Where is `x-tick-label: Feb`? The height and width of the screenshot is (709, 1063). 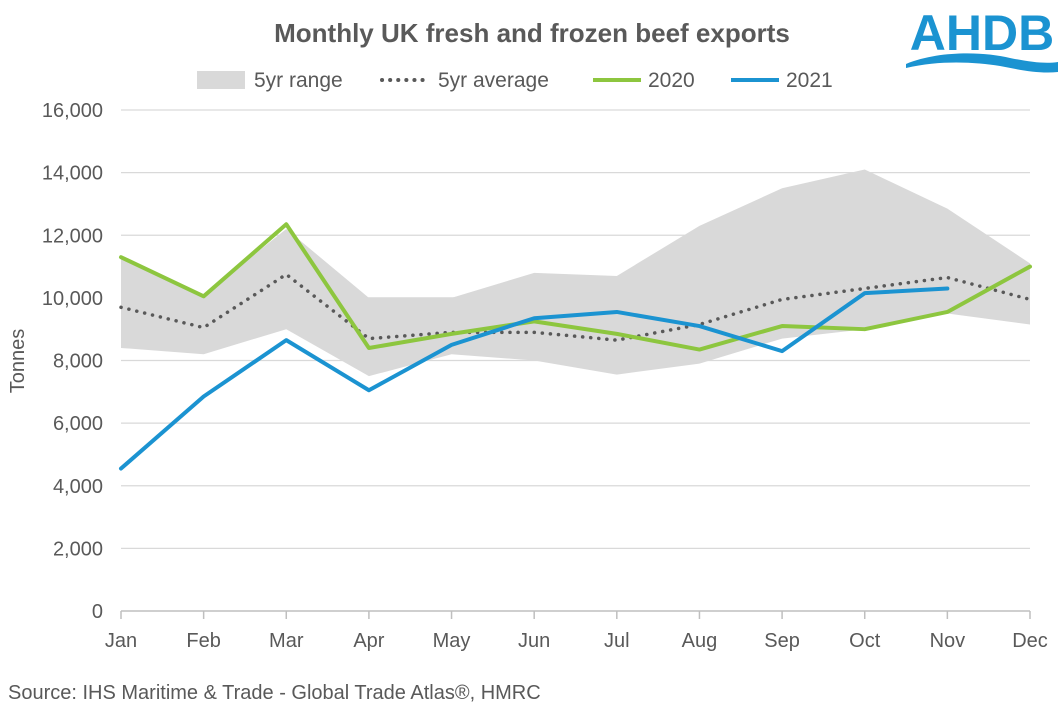 x-tick-label: Feb is located at coordinates (203, 641).